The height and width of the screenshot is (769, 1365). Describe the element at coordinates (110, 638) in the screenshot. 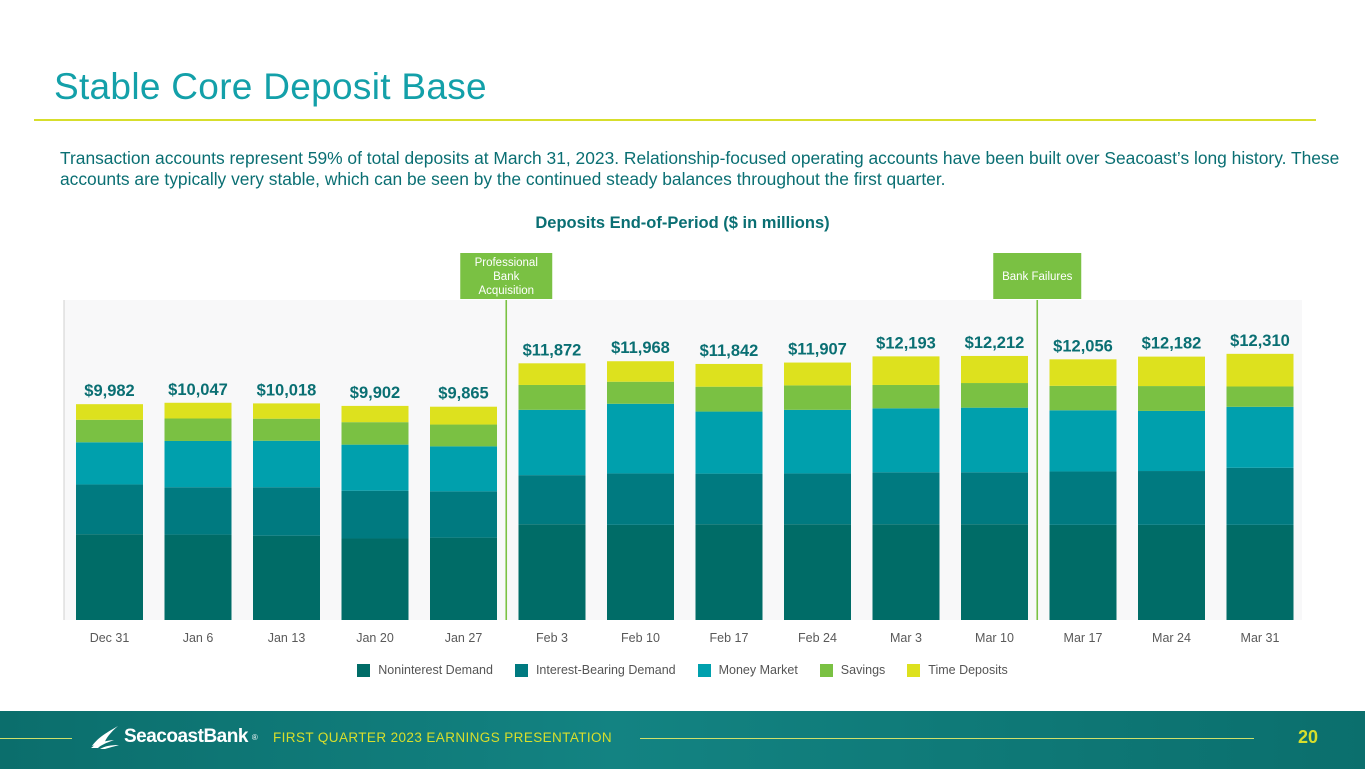

I see `x-tick-label: Dec 31` at that location.